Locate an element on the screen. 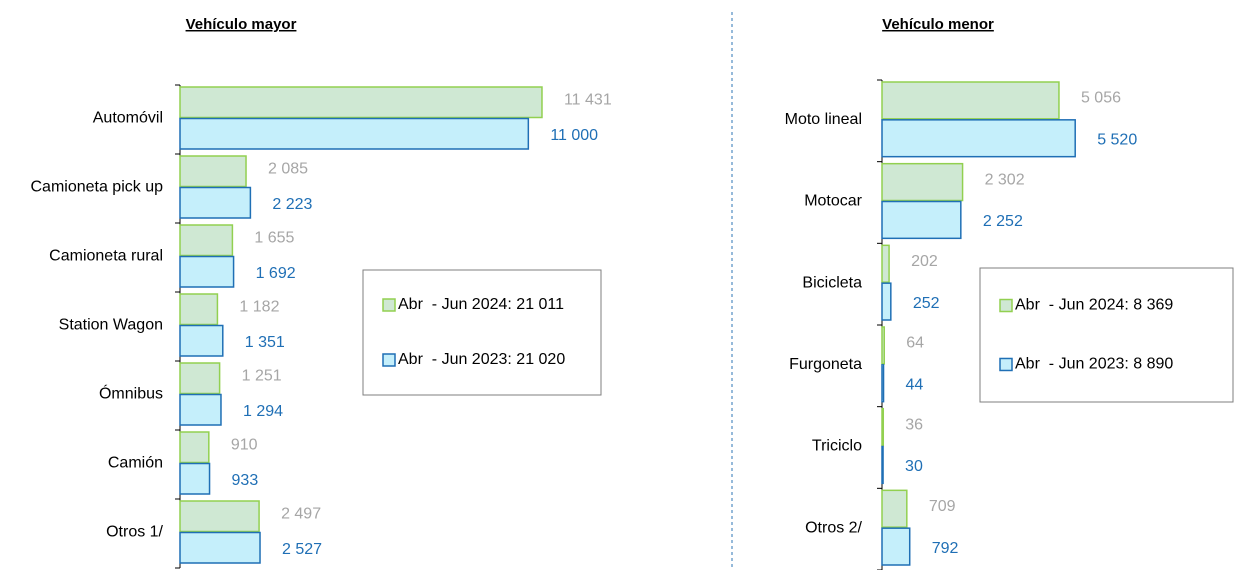  category-label: Ómnibus is located at coordinates (131, 393).